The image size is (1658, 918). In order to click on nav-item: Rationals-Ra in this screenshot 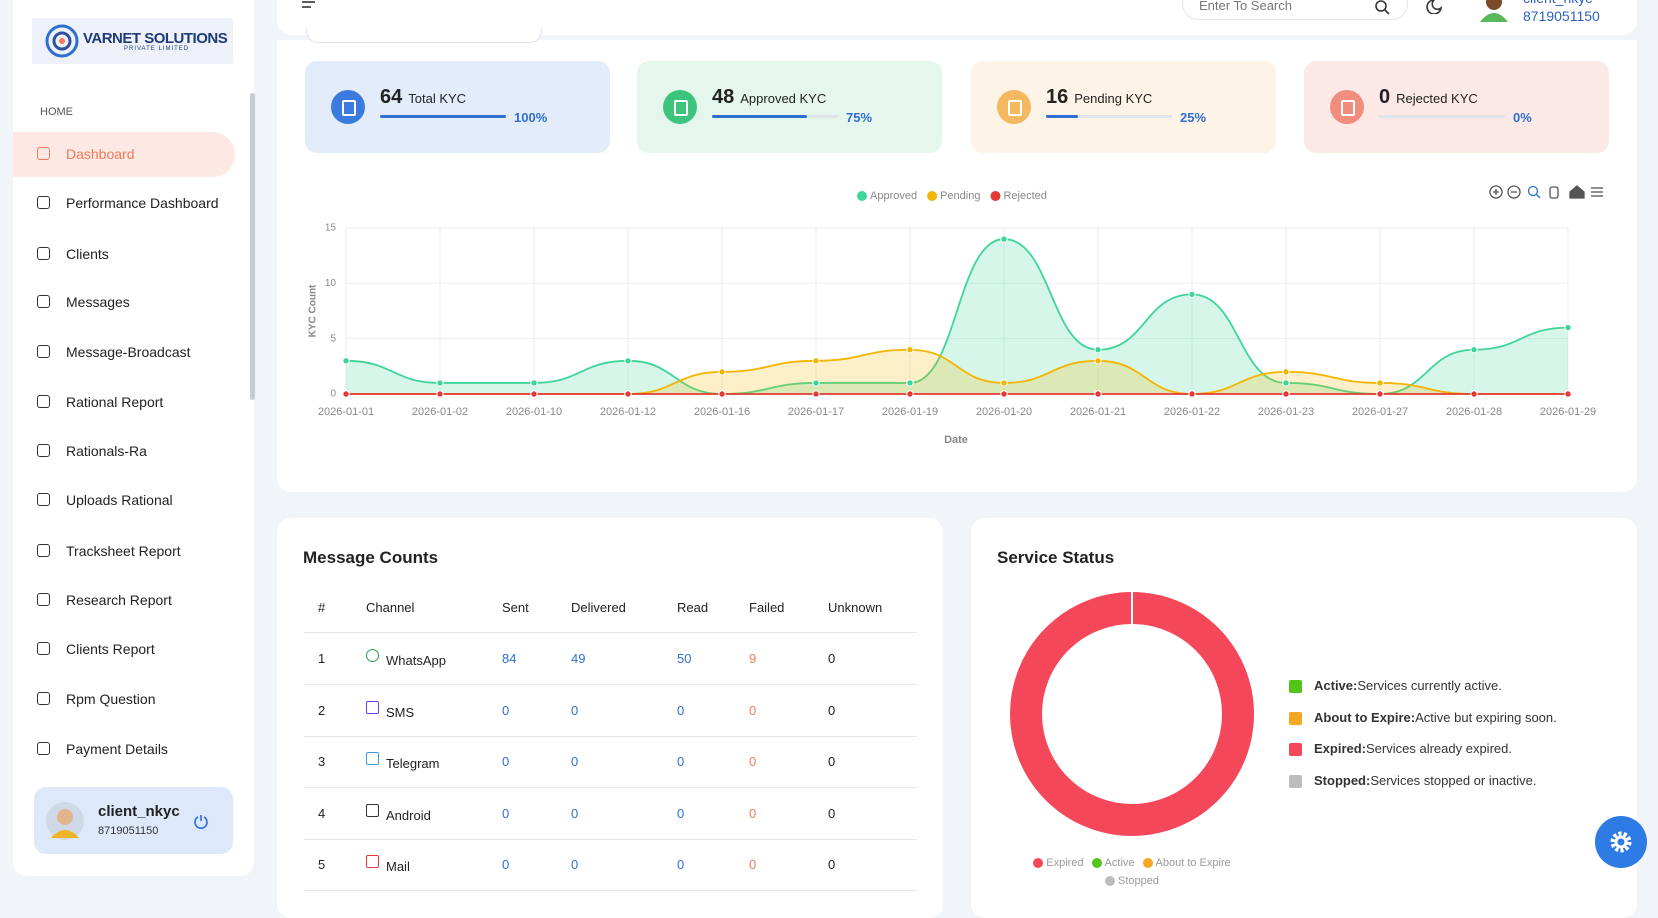, I will do `click(106, 451)`.